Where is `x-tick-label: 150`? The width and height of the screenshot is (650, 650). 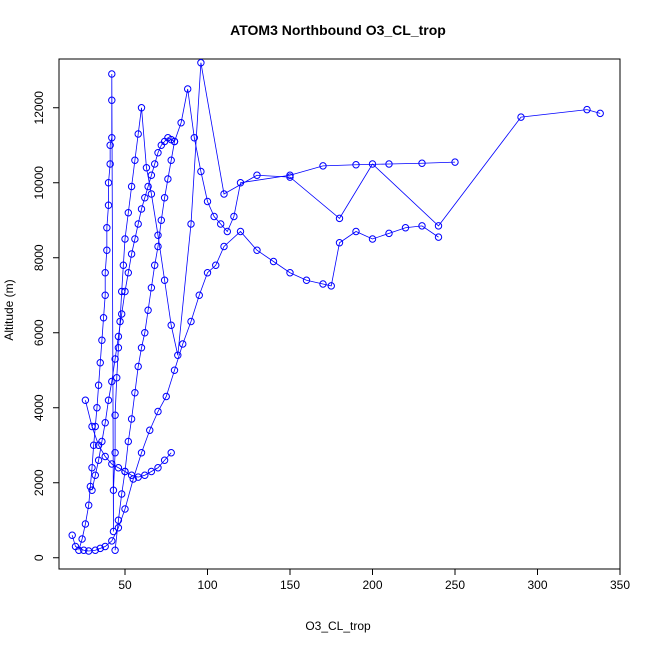
x-tick-label: 150 is located at coordinates (290, 585).